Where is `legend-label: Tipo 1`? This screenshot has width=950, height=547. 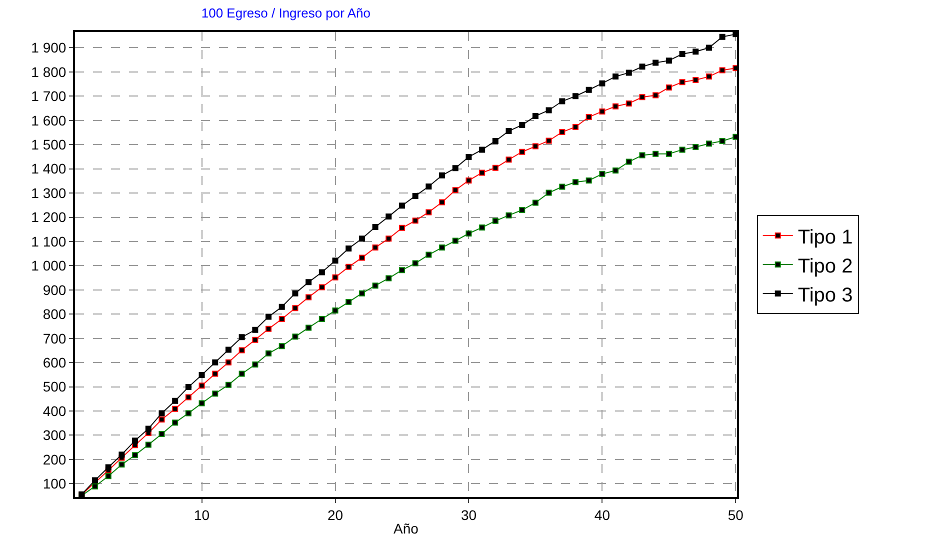
legend-label: Tipo 1 is located at coordinates (825, 237).